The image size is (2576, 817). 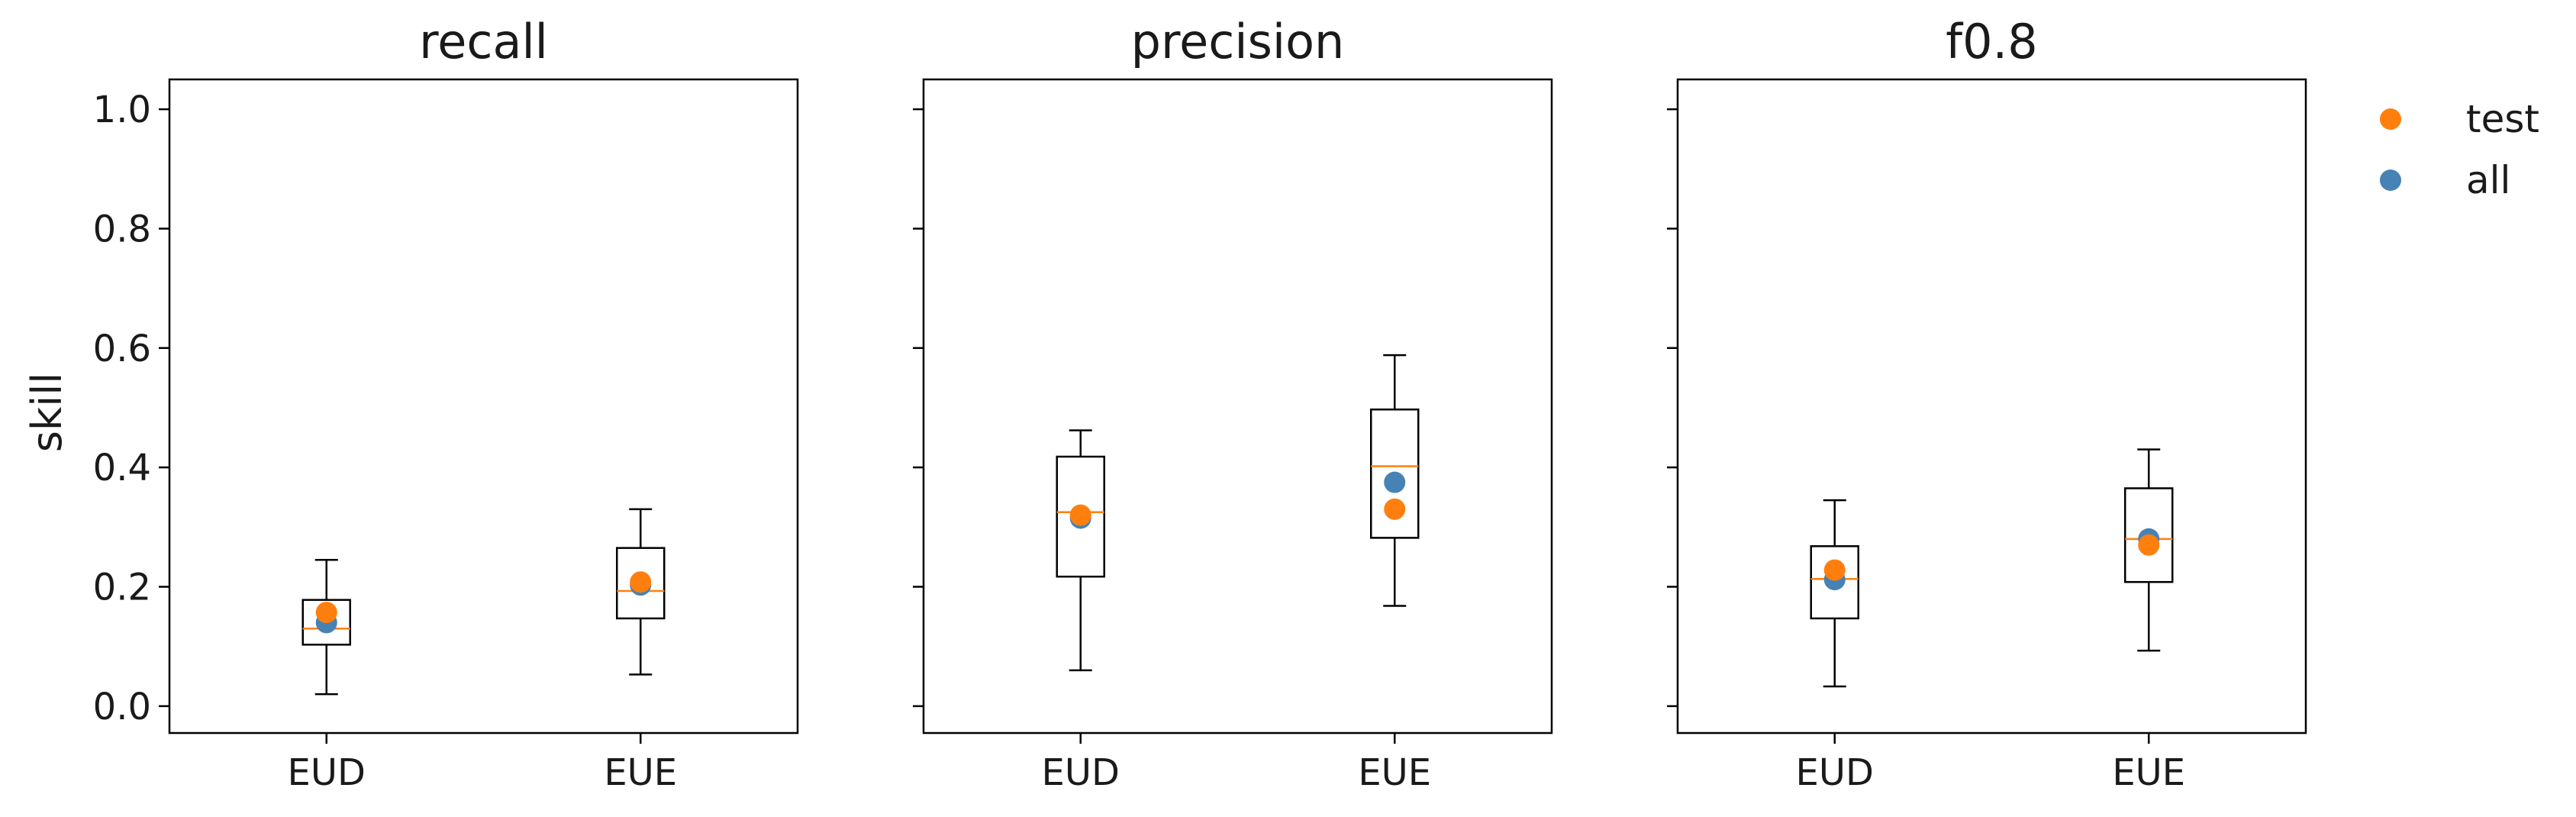 I want to click on legend-item-all: all, so click(x=2445, y=180).